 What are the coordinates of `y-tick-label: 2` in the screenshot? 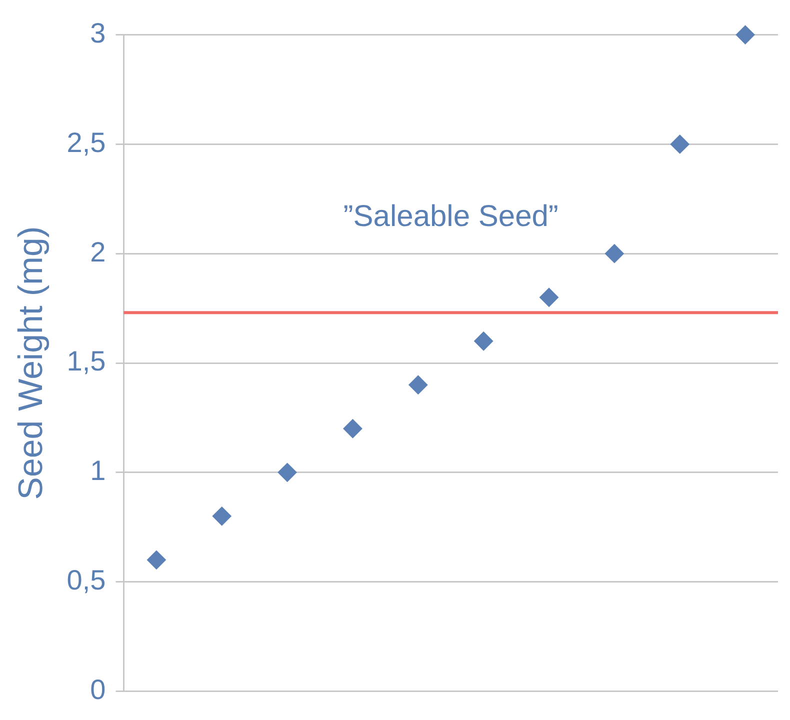 It's located at (98, 252).